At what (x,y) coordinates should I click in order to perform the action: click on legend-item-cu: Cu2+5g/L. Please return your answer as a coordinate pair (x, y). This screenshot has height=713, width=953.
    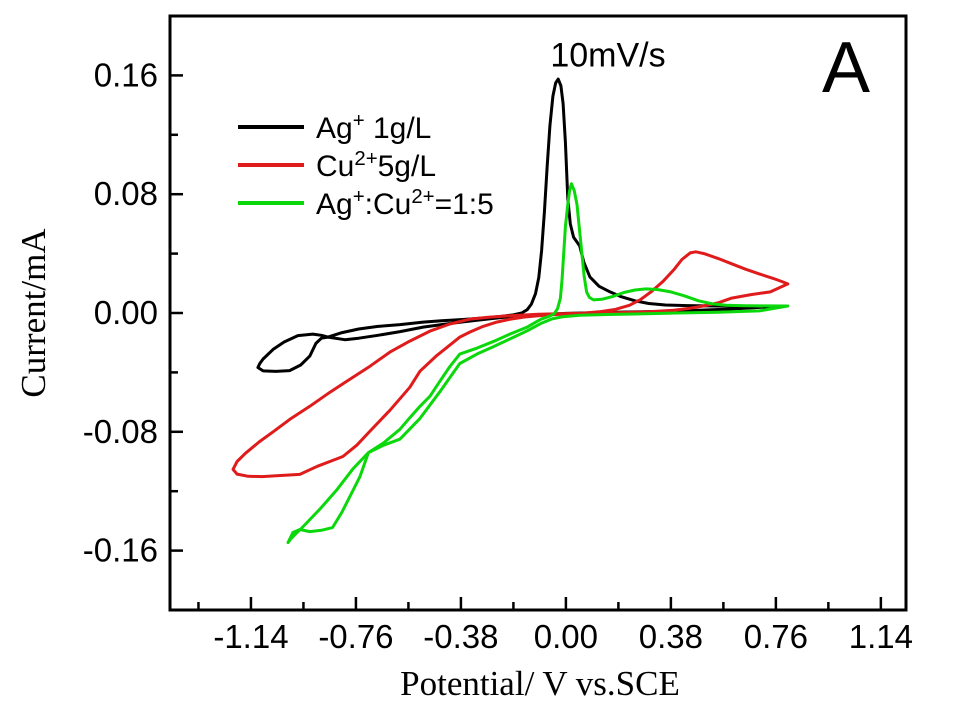
    Looking at the image, I should click on (366, 165).